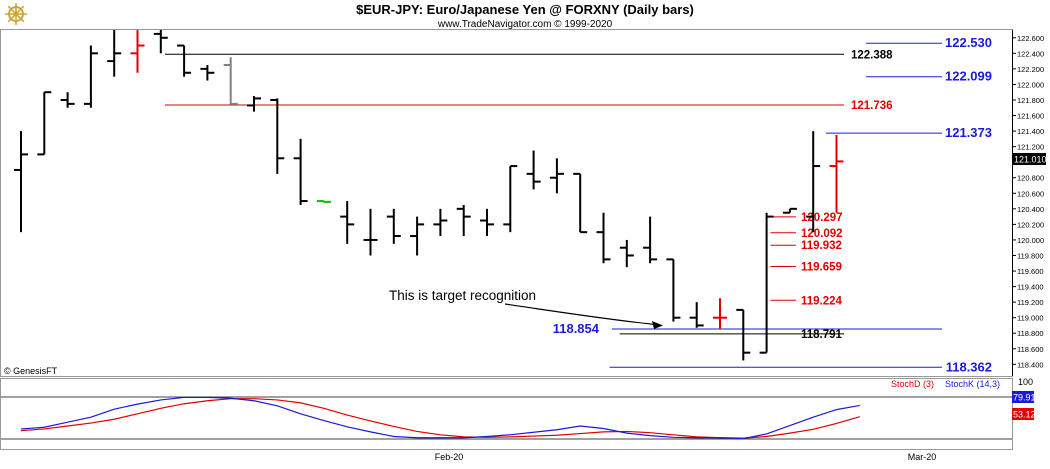 The width and height of the screenshot is (1050, 469). What do you see at coordinates (1030, 193) in the screenshot?
I see `y-tick-label: 120.600` at bounding box center [1030, 193].